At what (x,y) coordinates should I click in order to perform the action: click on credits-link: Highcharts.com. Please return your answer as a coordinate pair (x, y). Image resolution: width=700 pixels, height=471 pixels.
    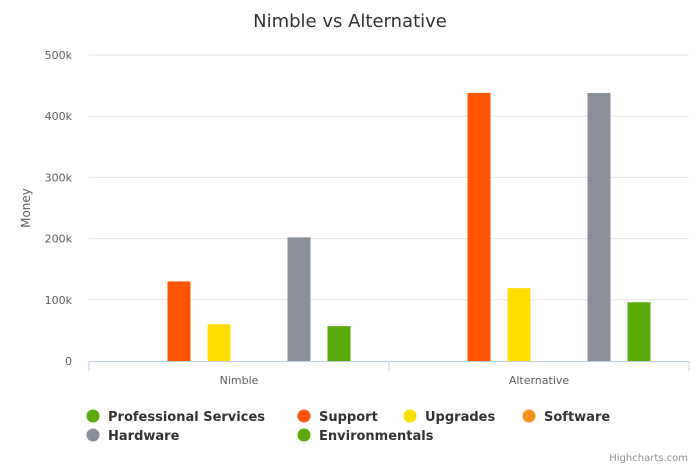
    Looking at the image, I should click on (648, 458).